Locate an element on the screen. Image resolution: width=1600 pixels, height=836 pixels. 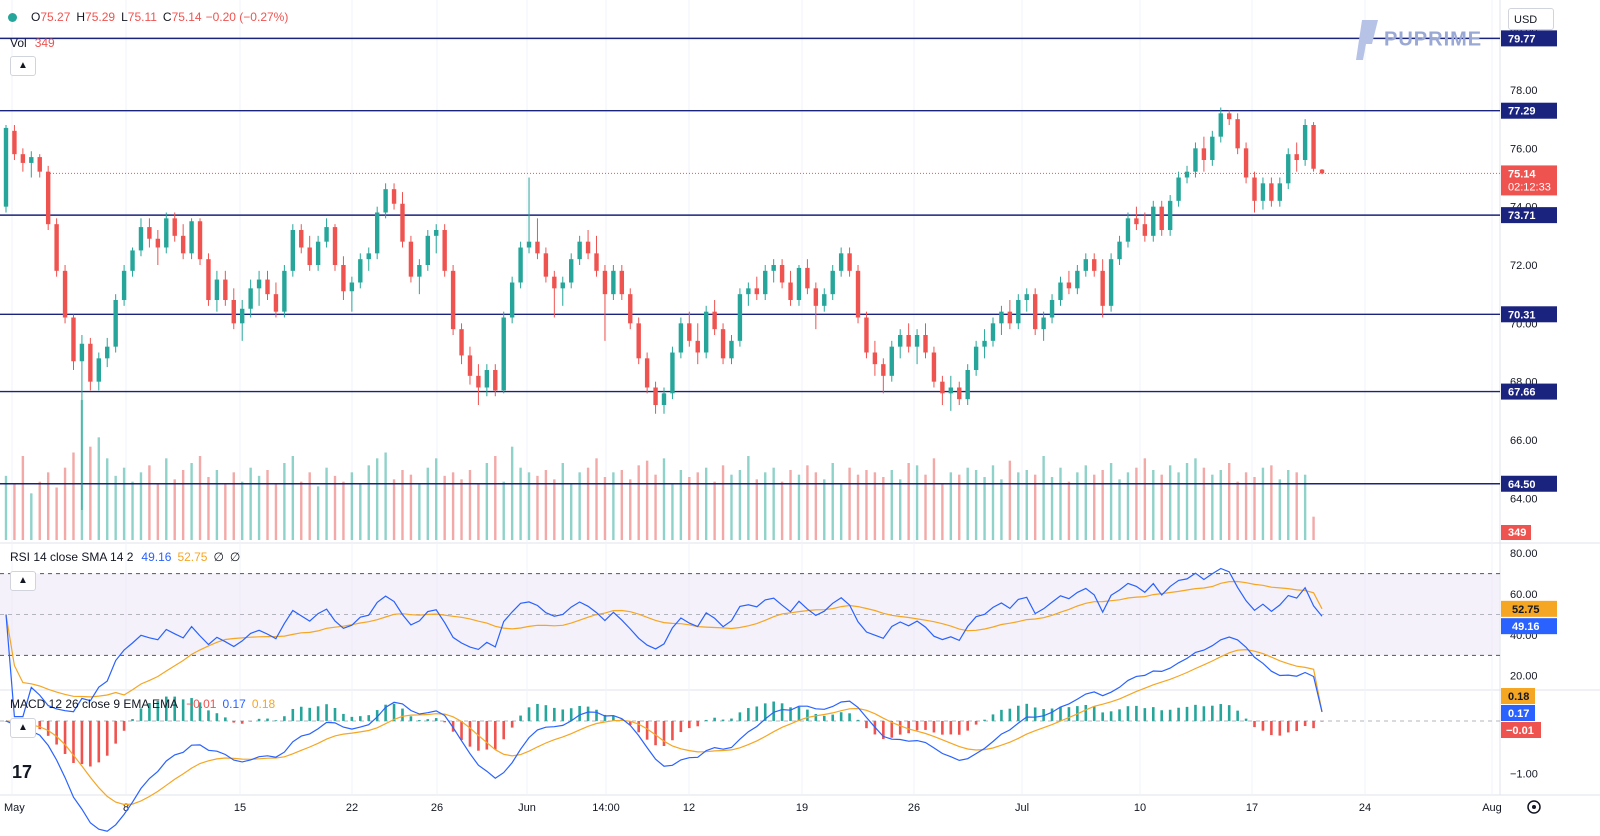
rsi-extra2: ∅ is located at coordinates (235, 557).